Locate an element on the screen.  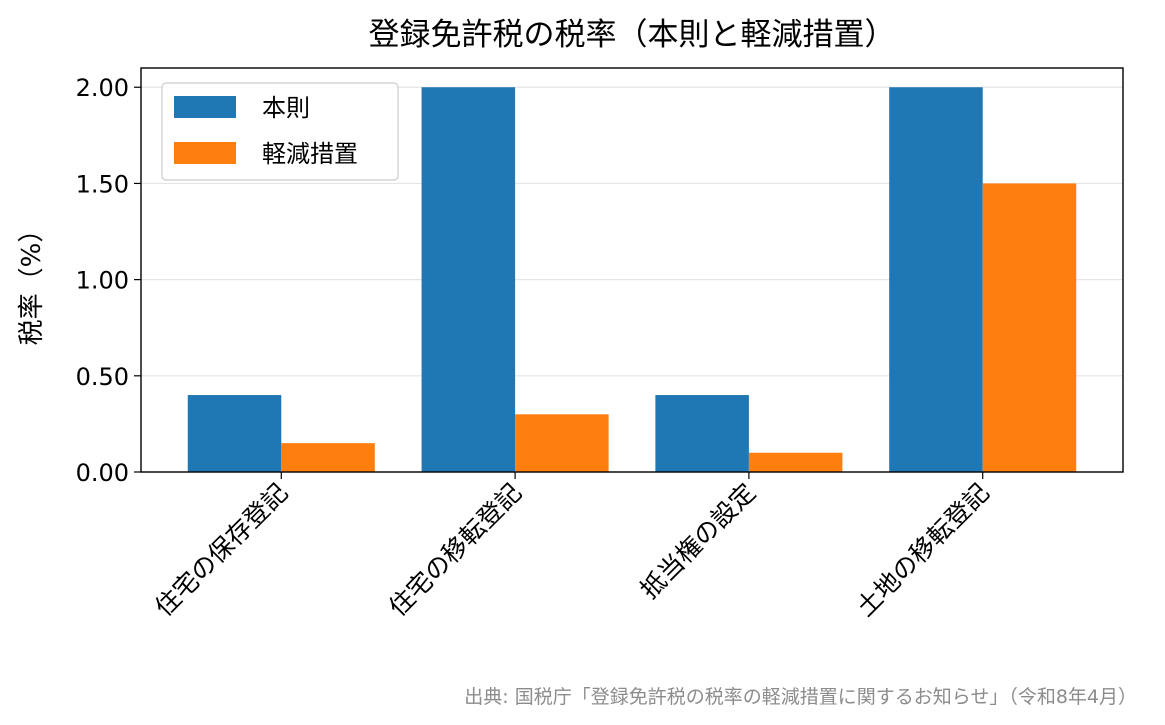
legend-label-keigen: 軽減措置 is located at coordinates (310, 154).